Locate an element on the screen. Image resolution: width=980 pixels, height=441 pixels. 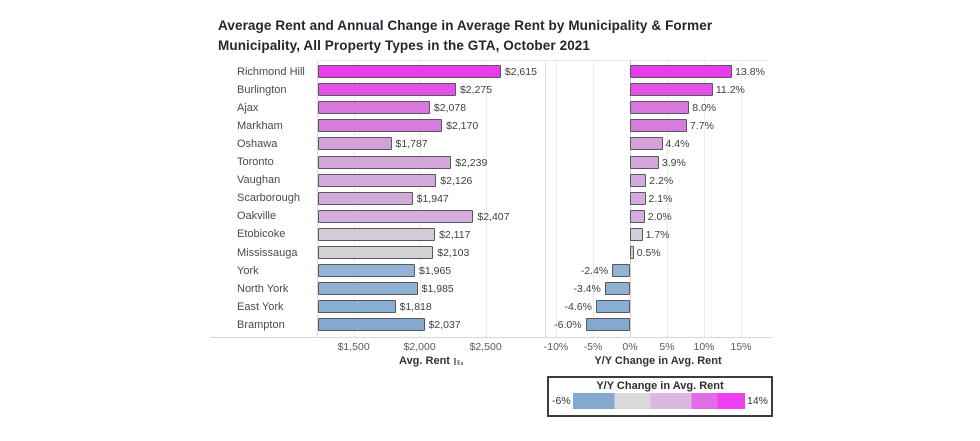
avg-rent-value-label: $1,818 is located at coordinates (415, 307).